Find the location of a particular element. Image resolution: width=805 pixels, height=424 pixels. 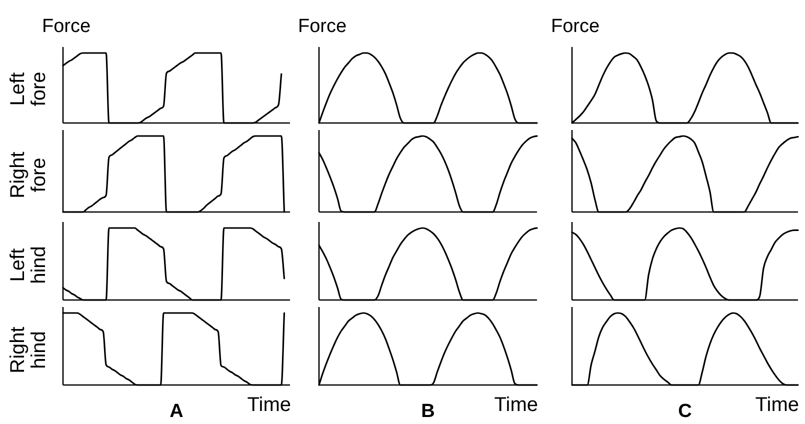

y-axis-title: Right hind is located at coordinates (28, 351).